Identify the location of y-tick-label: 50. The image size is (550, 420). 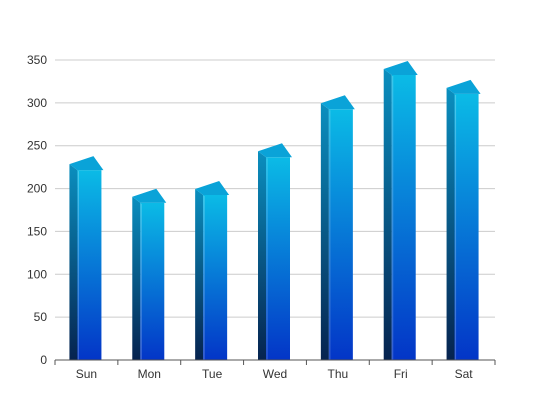
(41, 317).